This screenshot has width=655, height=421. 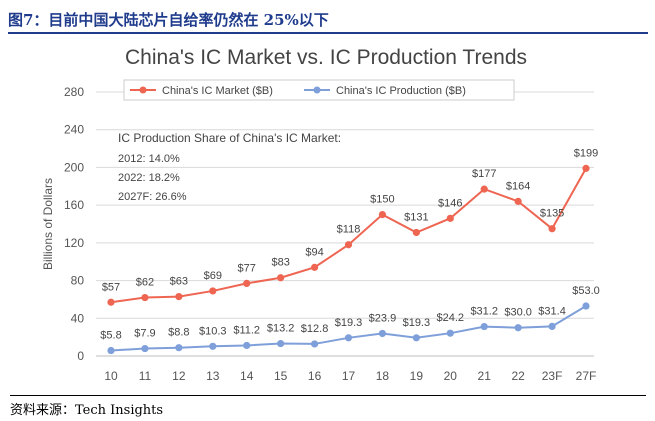 I want to click on annotation-line: 2027F: 26.6%, so click(x=152, y=197).